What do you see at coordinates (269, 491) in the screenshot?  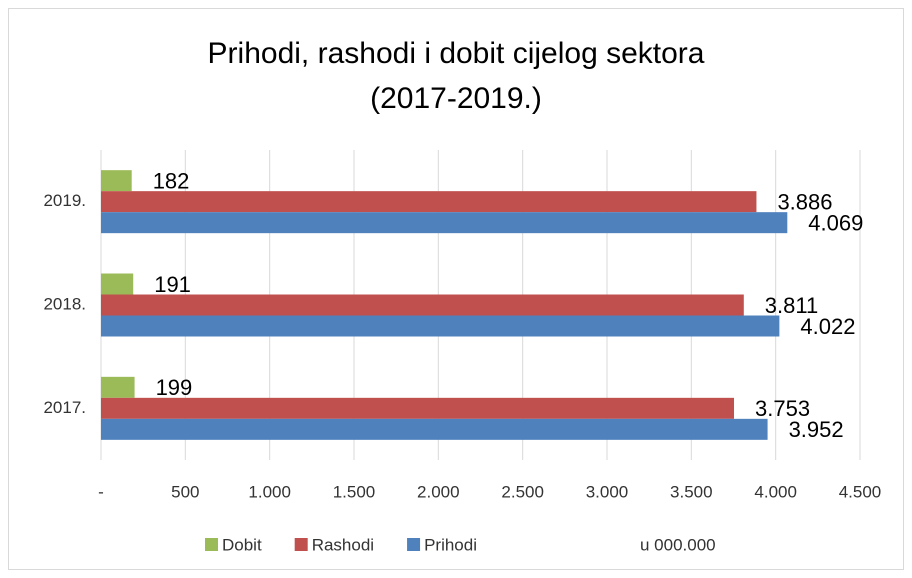 I see `x-tick-label: 1.000` at bounding box center [269, 491].